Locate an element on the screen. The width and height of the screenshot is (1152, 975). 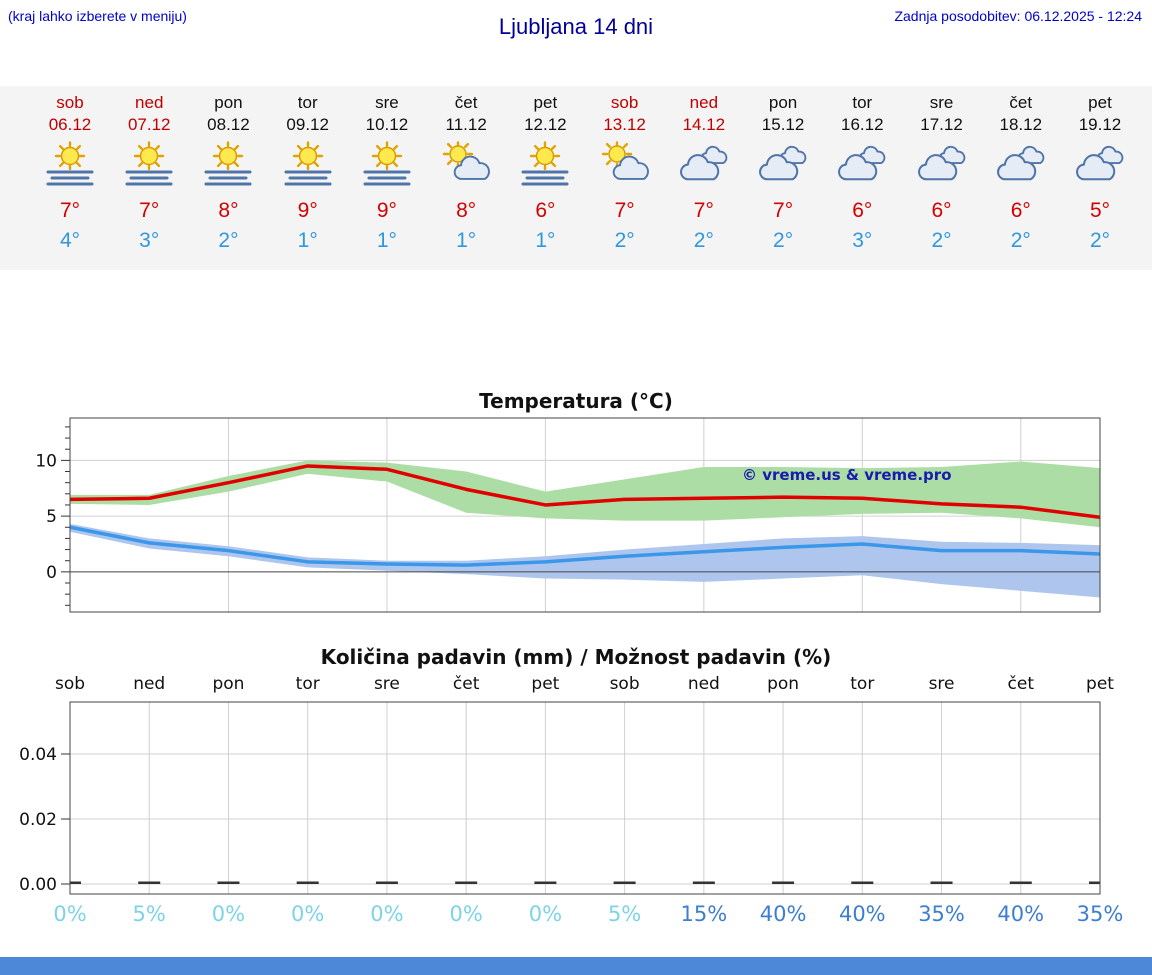
day-date: 10.12 is located at coordinates (387, 124).